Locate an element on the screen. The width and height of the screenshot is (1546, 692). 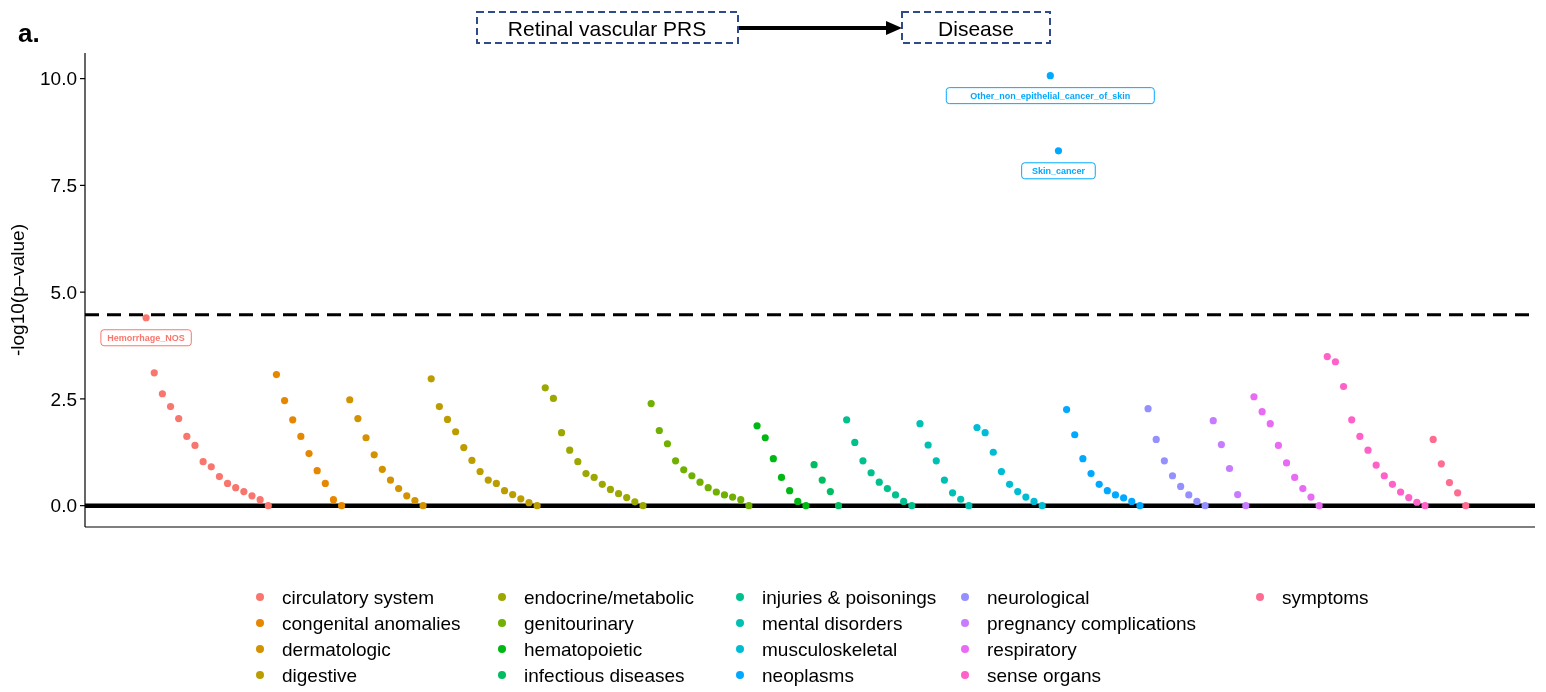
annotation: Hemorrhage_NOS is located at coordinates (146, 337).